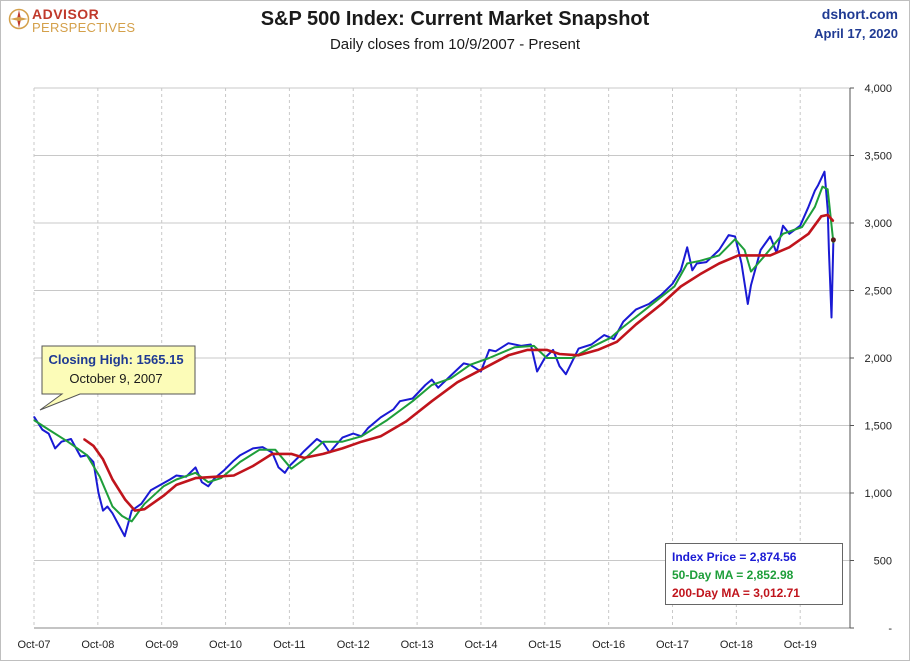 The width and height of the screenshot is (910, 661). I want to click on x-tick-label: Oct-13, so click(417, 645).